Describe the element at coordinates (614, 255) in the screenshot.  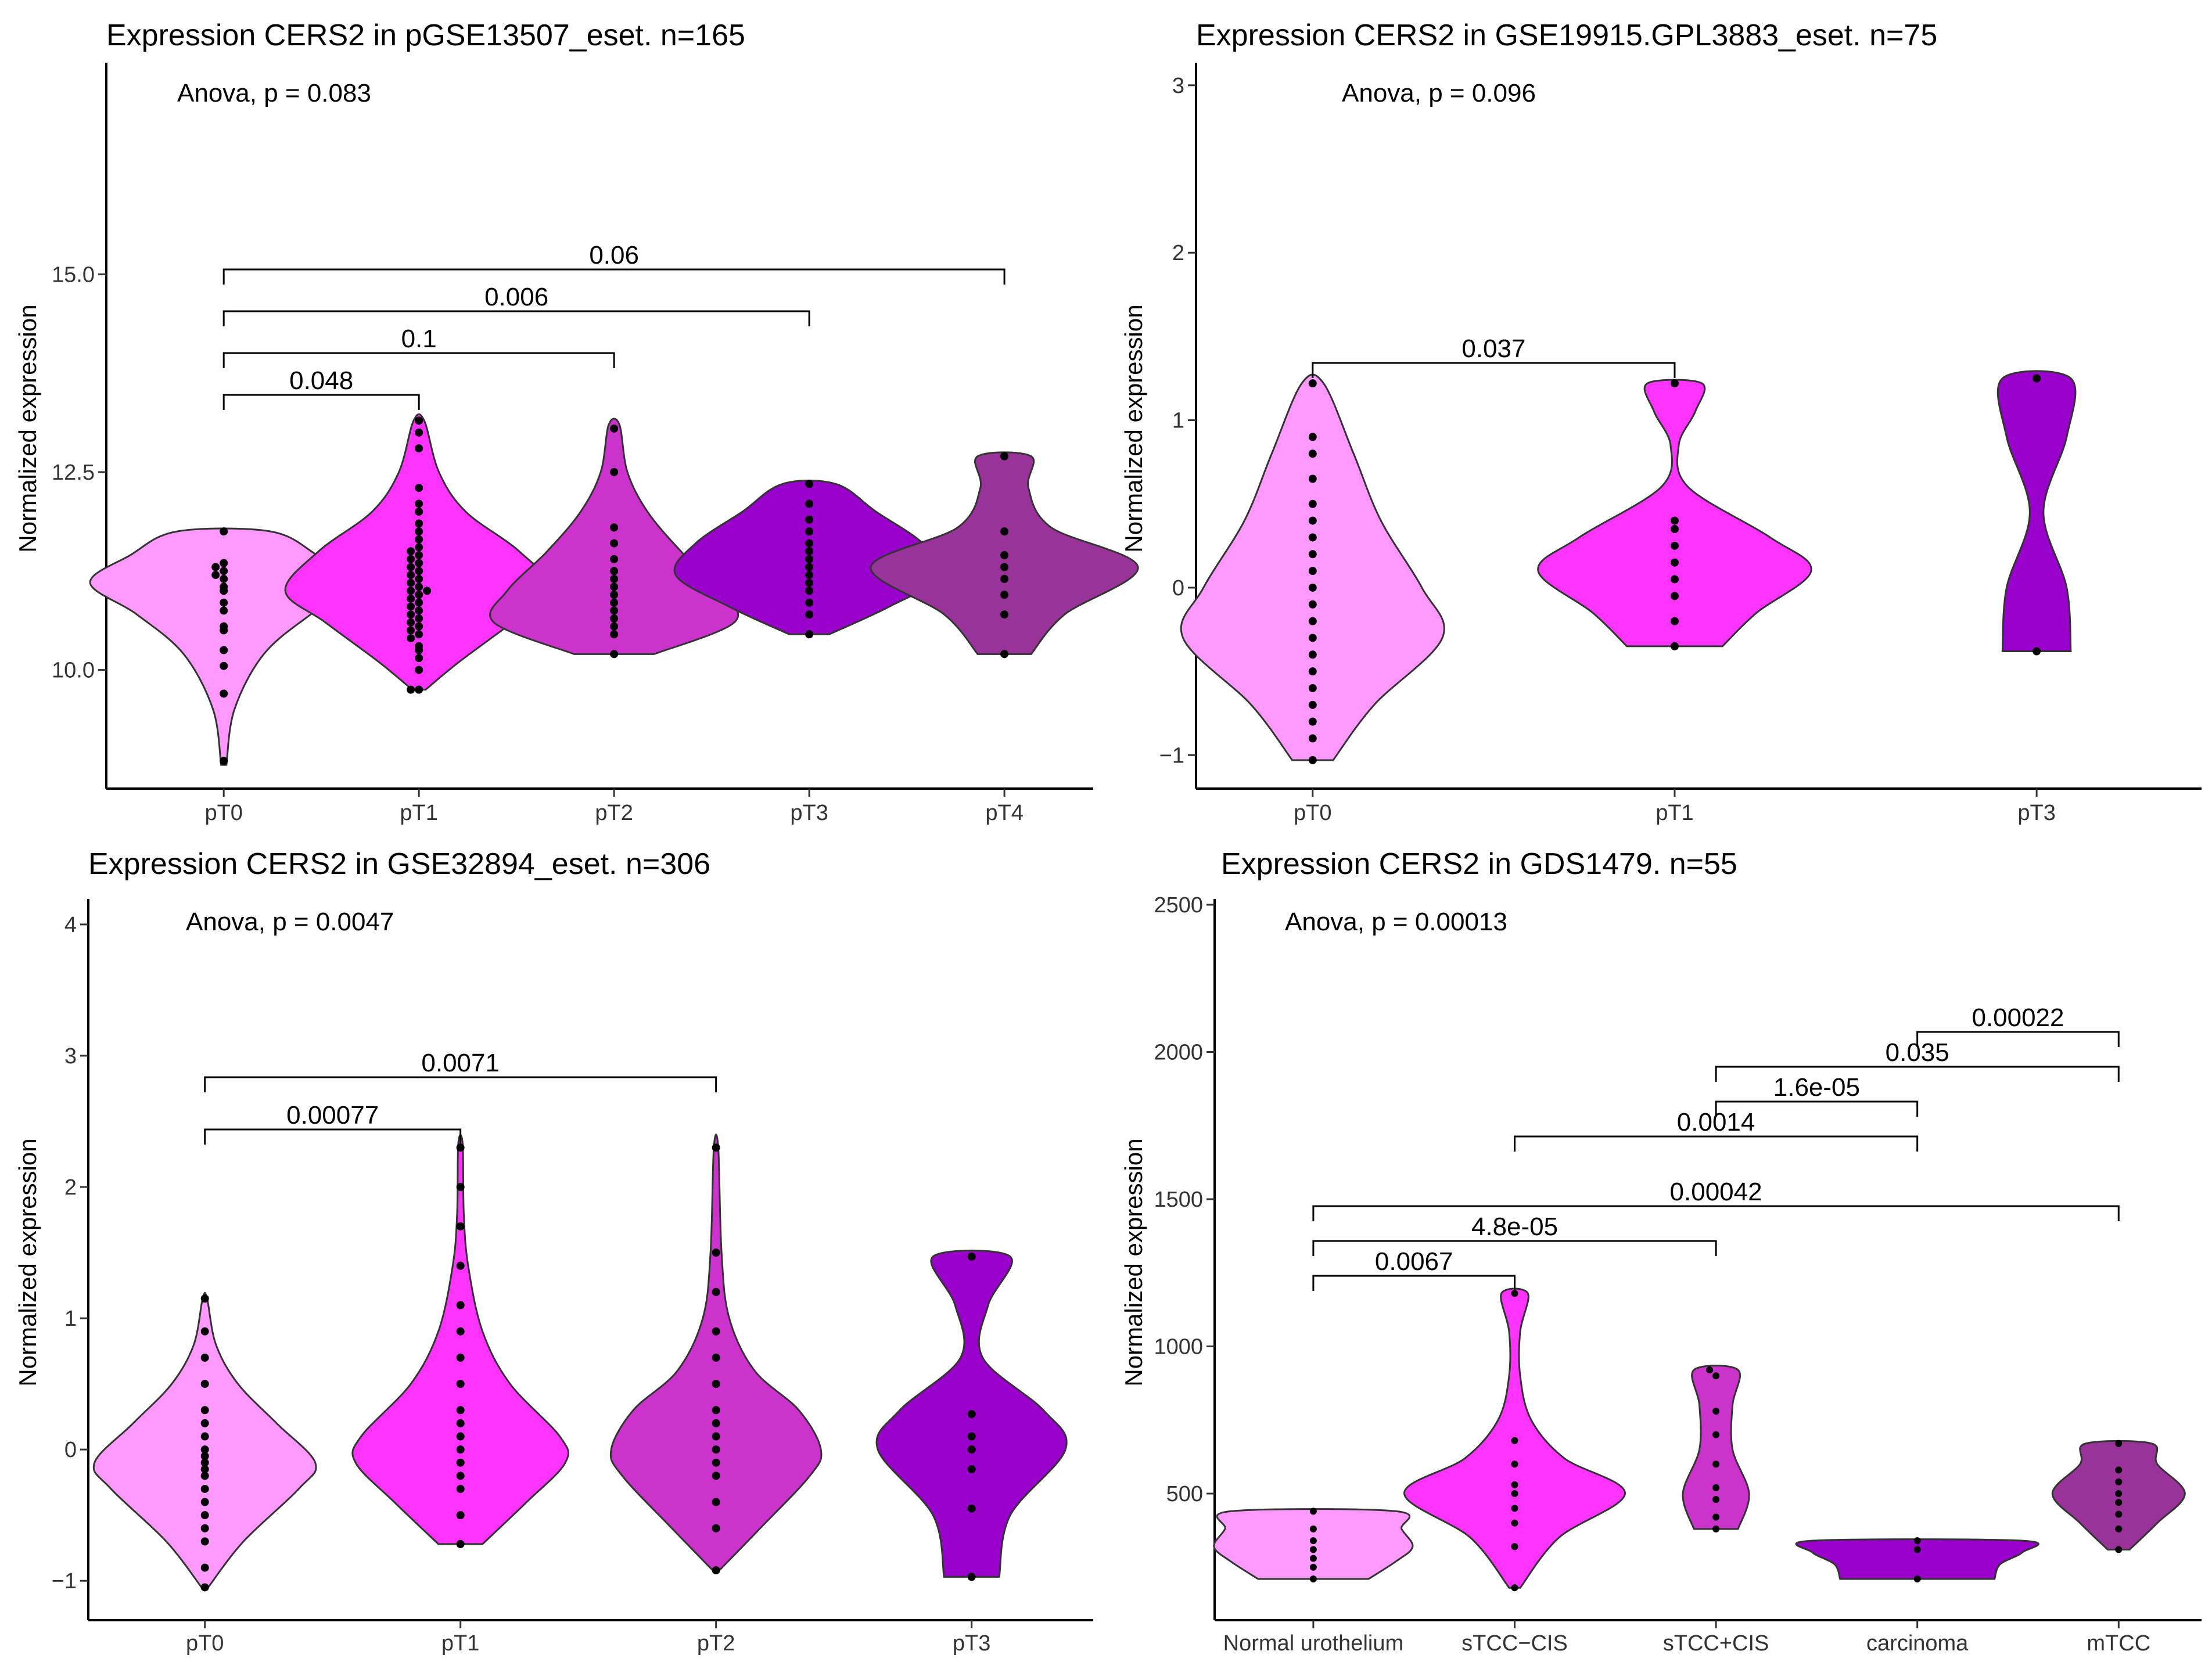
I see `comparison-p-label: 0.06` at that location.